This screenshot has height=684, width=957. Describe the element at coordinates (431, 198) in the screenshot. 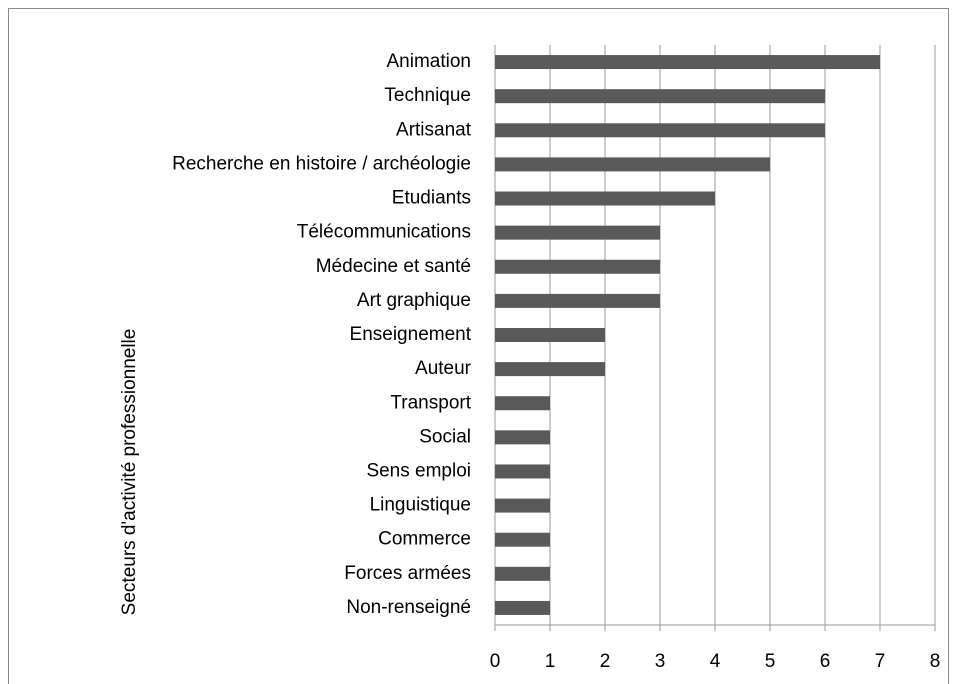

I see `y-tick-label: Etudiants` at that location.